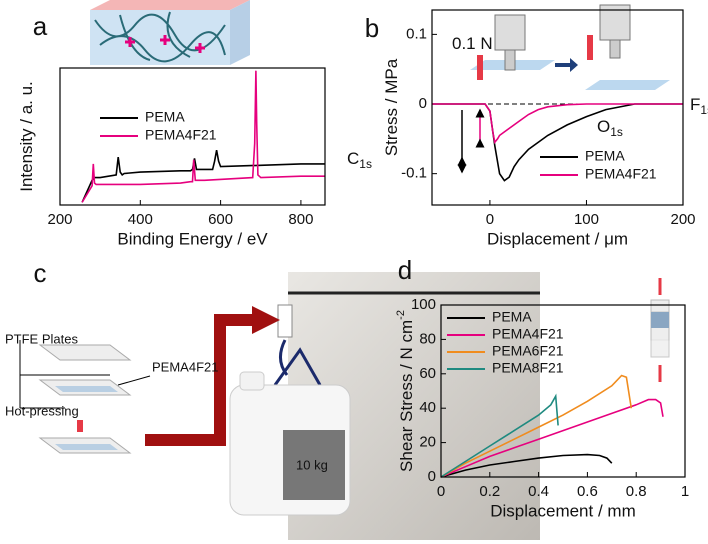 The width and height of the screenshot is (708, 544). I want to click on panel-label: a, so click(40, 26).